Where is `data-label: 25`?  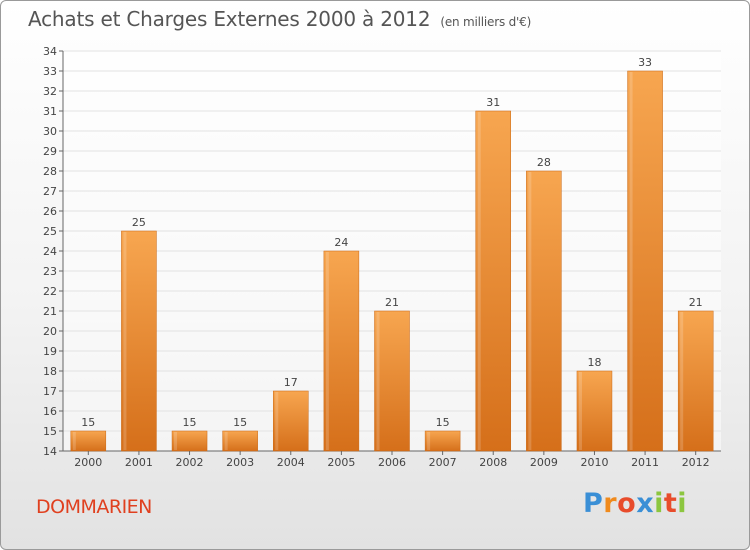
data-label: 25 is located at coordinates (139, 222).